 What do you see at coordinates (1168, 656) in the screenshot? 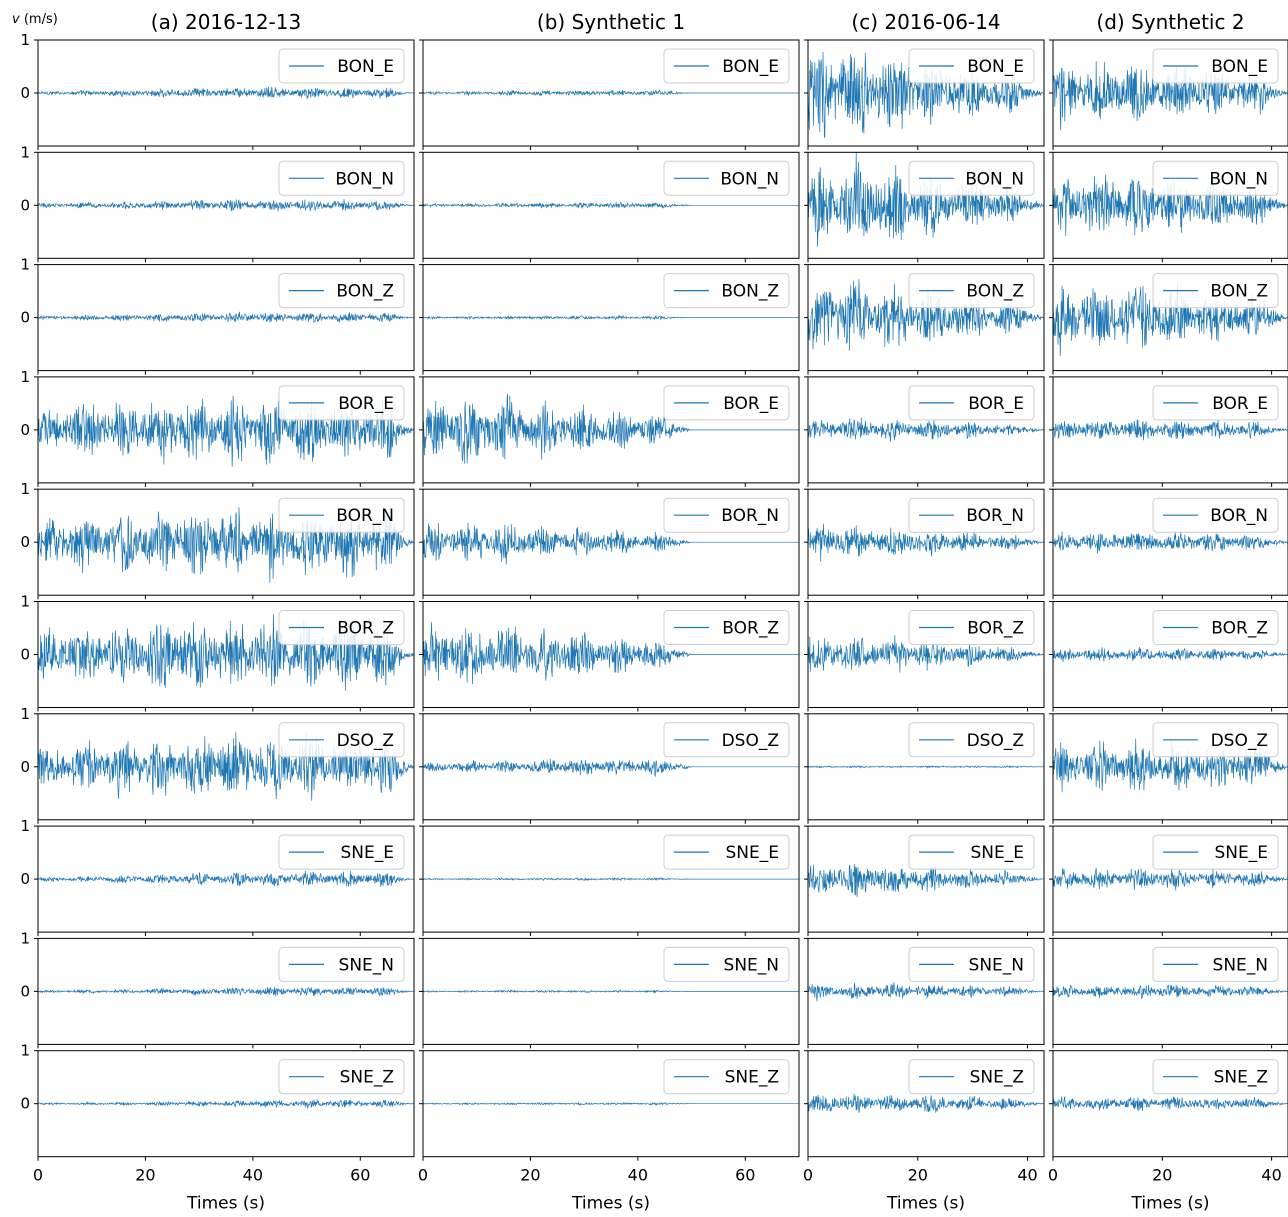
I see `panel-3-5: BOR_Z` at bounding box center [1168, 656].